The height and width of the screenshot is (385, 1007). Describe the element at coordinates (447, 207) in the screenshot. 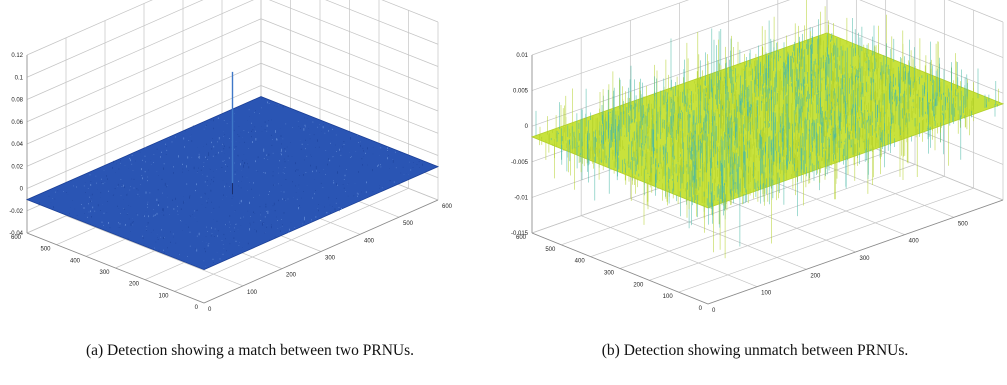

I see `x-tick-label: 600` at that location.